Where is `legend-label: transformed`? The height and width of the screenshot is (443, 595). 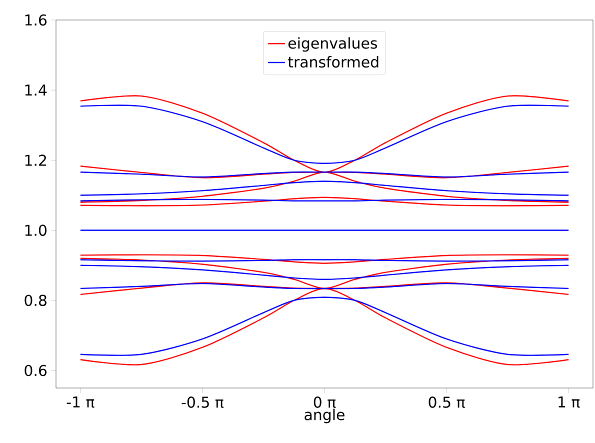 legend-label: transformed is located at coordinates (333, 62).